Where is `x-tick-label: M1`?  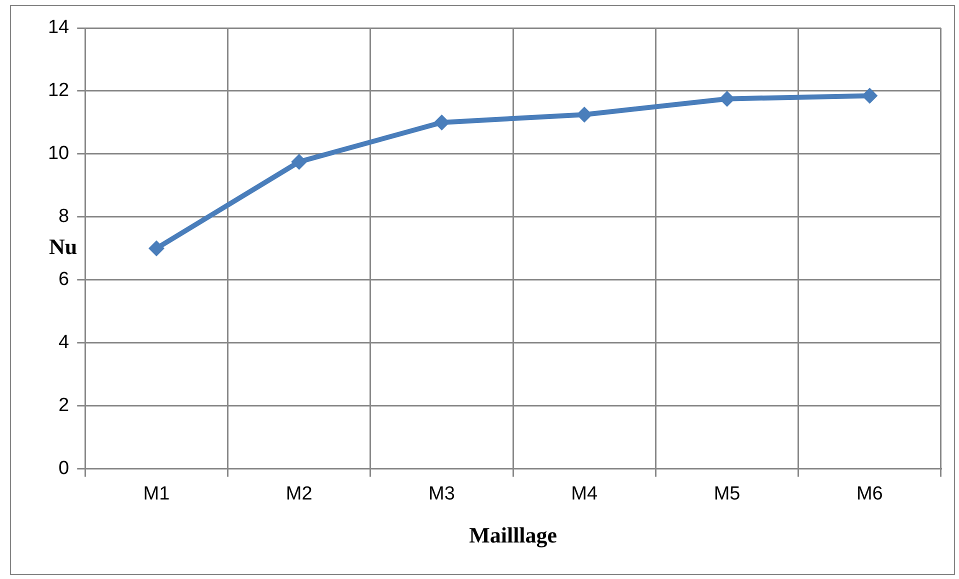 x-tick-label: M1 is located at coordinates (156, 493).